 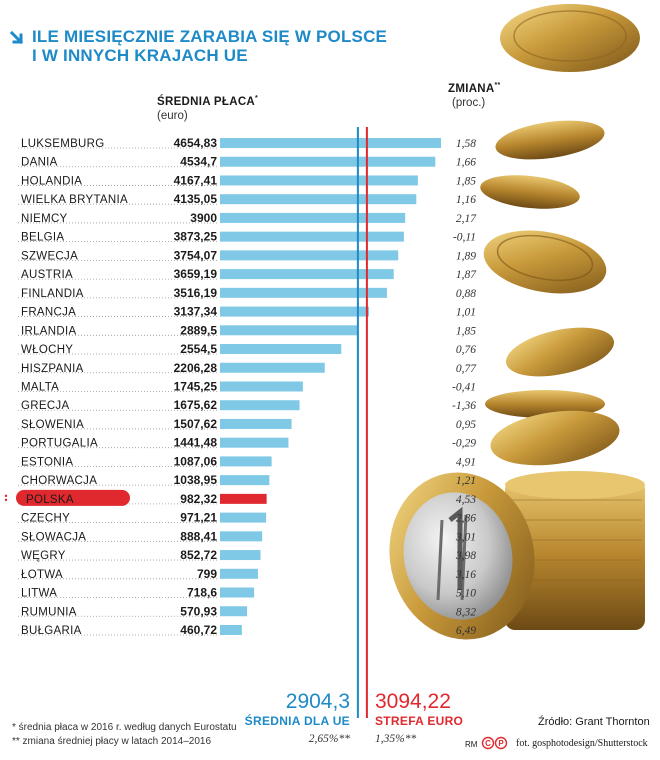 What do you see at coordinates (247, 386) in the screenshot?
I see `chart-row: MALTA 1745,25 -0,41` at bounding box center [247, 386].